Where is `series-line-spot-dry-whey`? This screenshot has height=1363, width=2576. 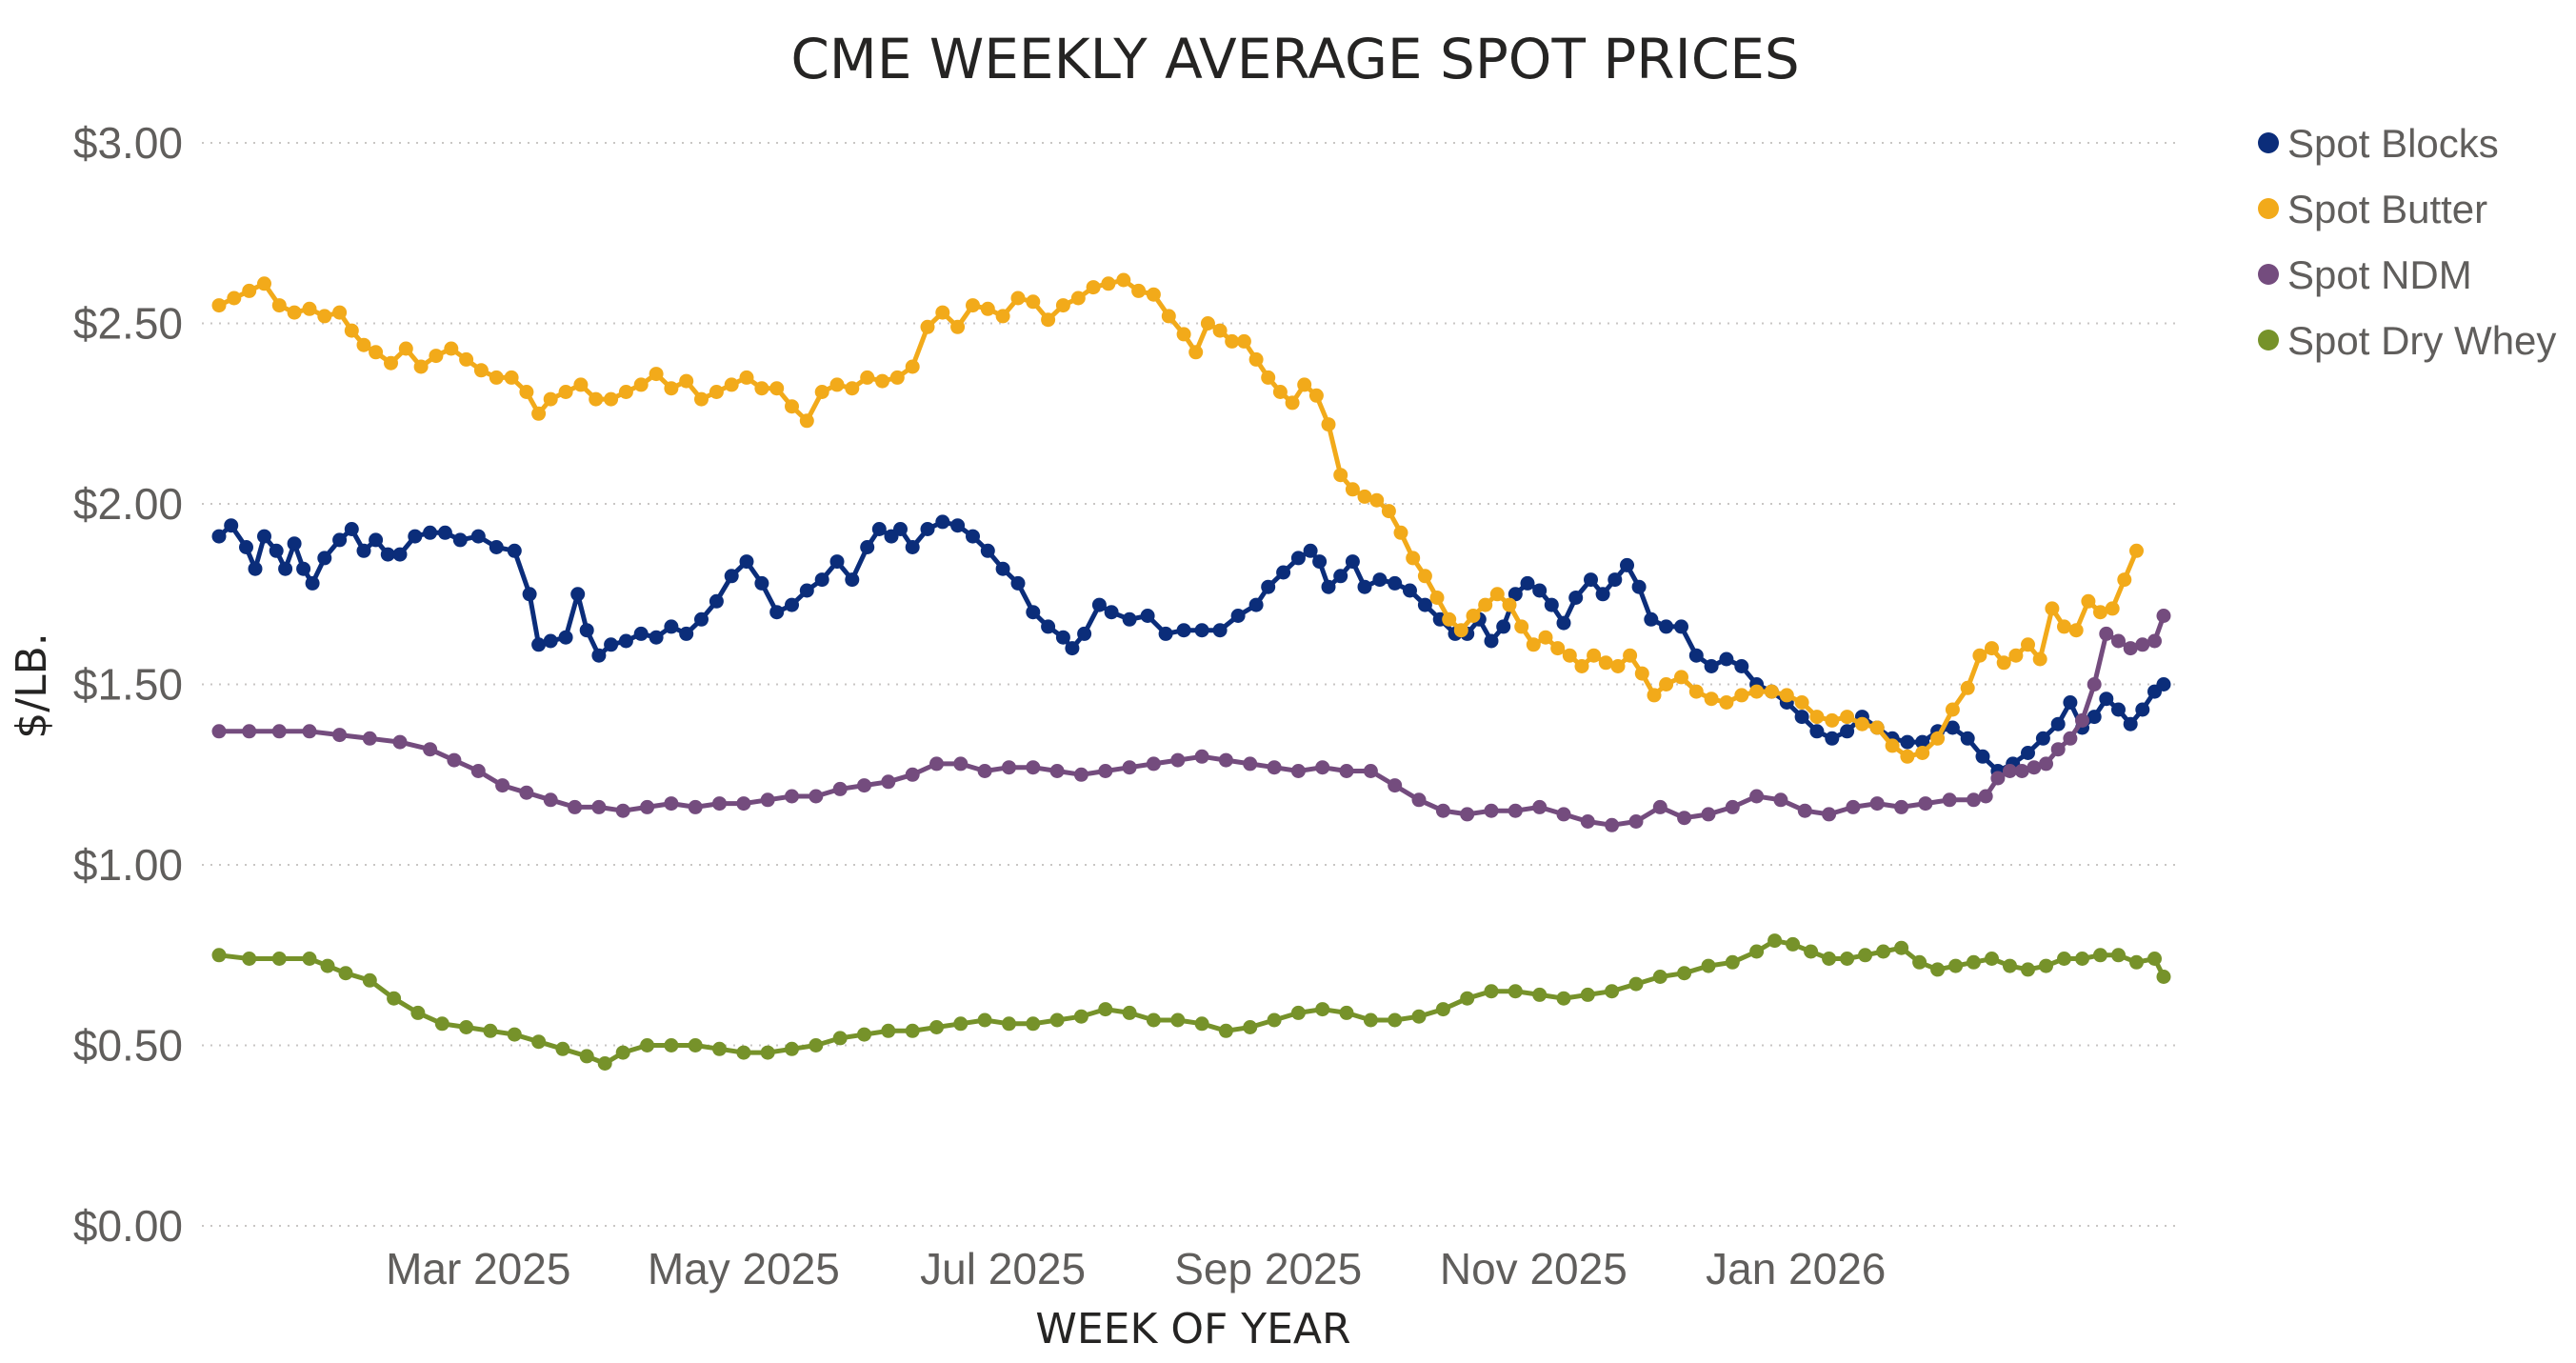
series-line-spot-dry-whey is located at coordinates (1191, 1002).